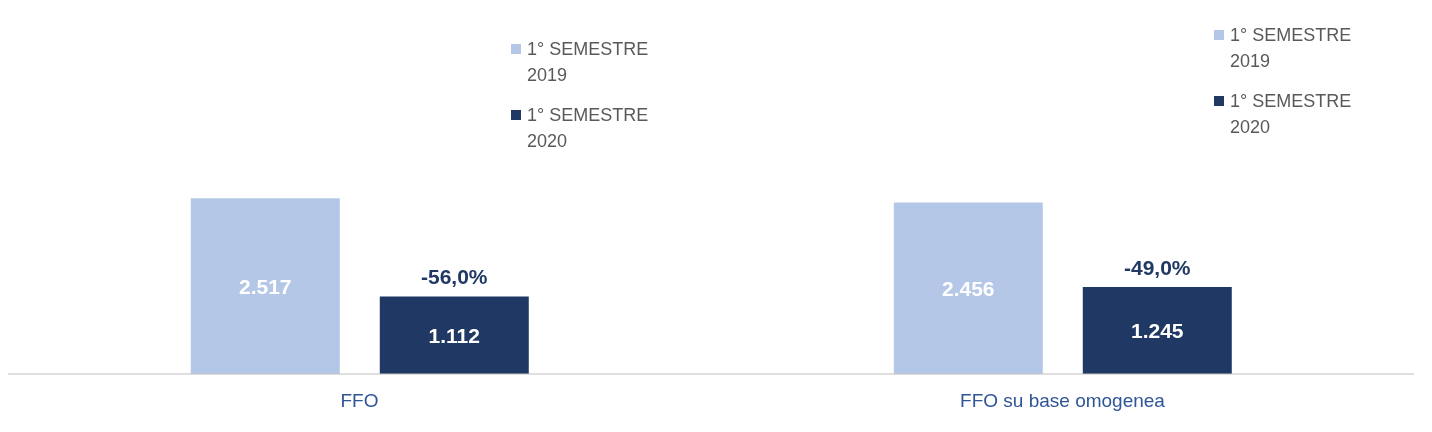  I want to click on data-label: 2.517, so click(265, 286).